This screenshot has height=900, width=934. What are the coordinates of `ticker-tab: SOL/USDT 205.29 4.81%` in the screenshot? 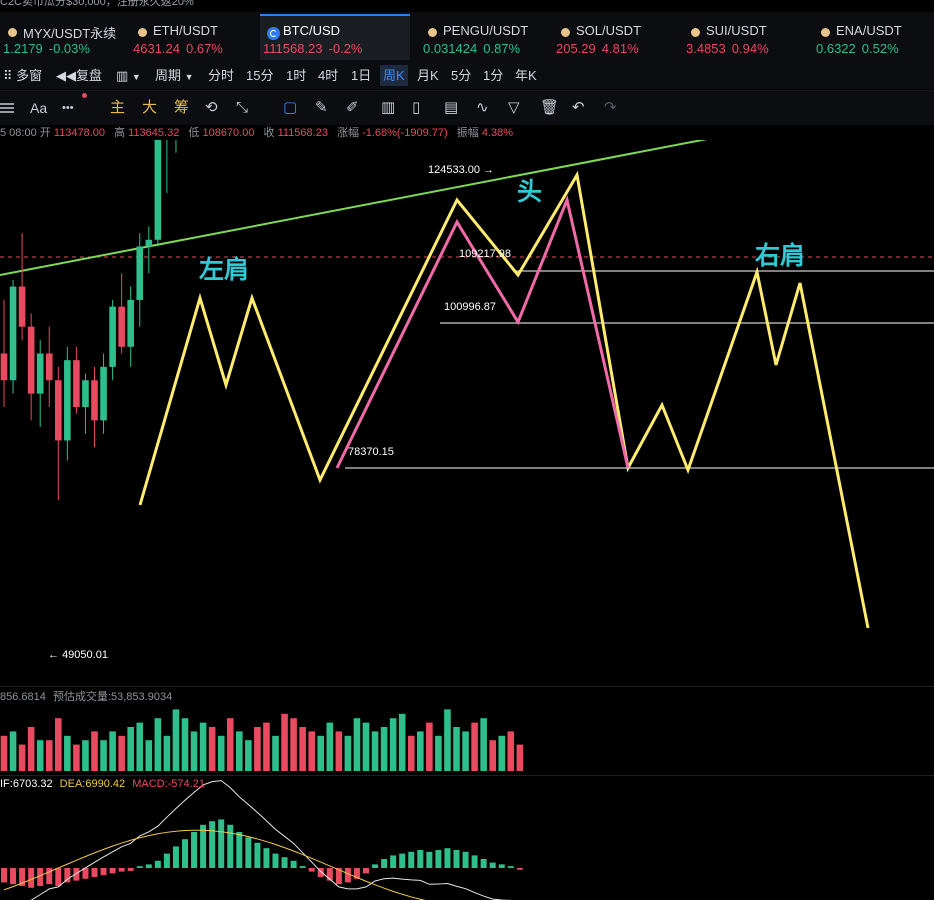 It's located at (628, 38).